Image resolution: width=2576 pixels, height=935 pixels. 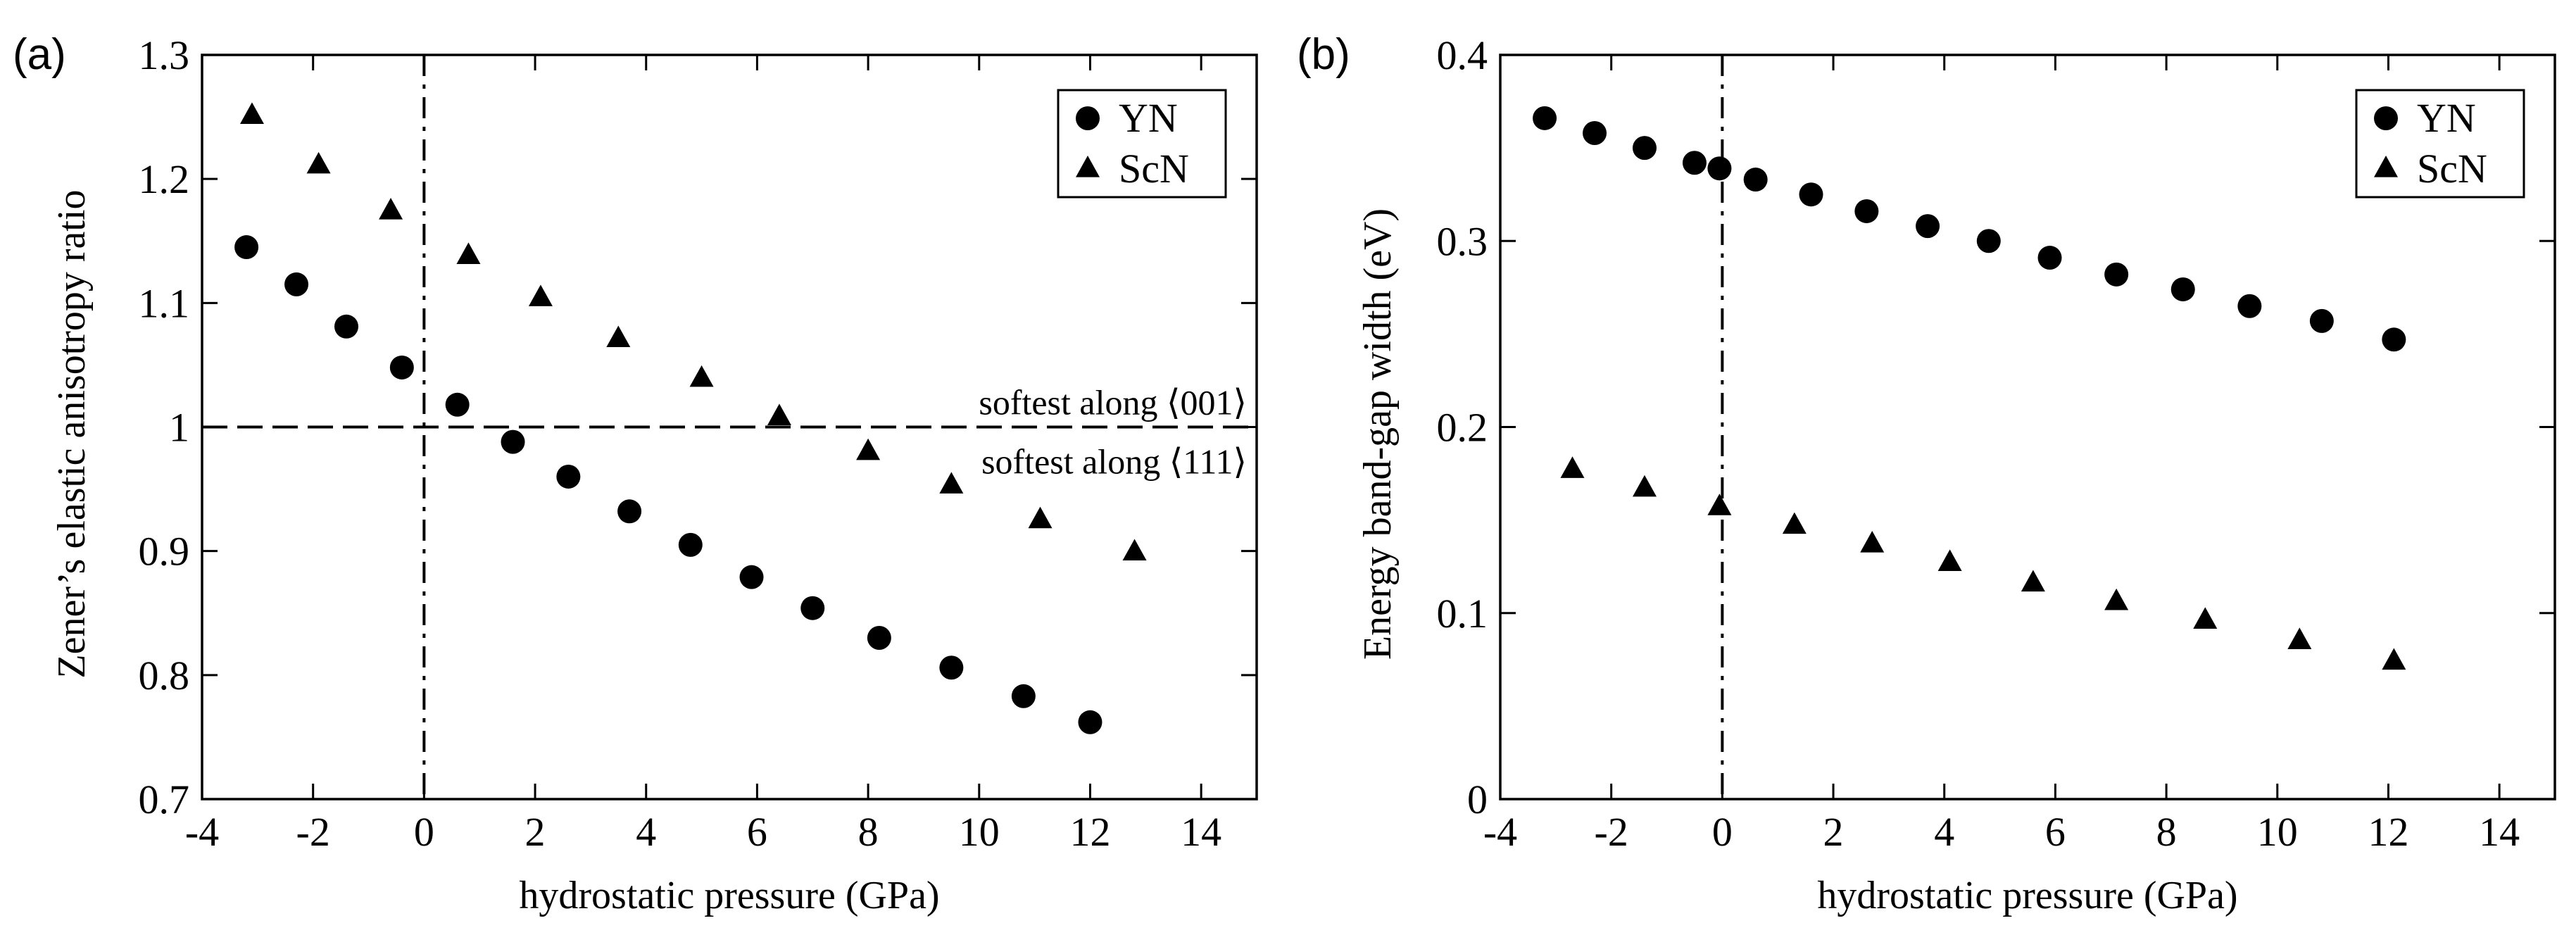 What do you see at coordinates (1462, 428) in the screenshot?
I see `panel-b-y-tick-label: 0.2` at bounding box center [1462, 428].